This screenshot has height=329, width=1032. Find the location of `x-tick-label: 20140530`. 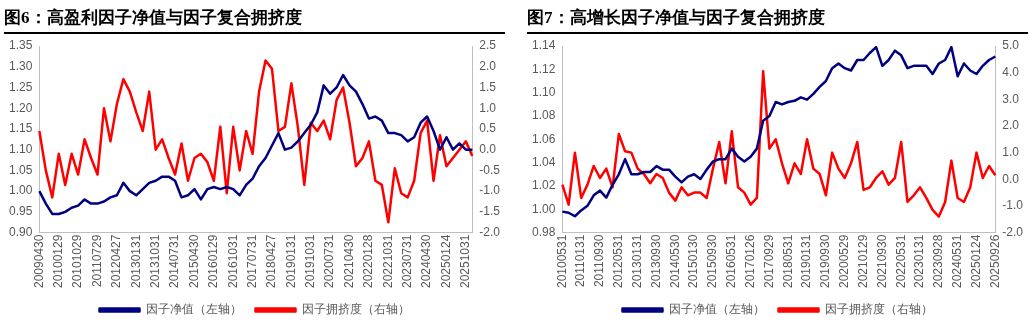

x-tick-label: 20140530 is located at coordinates (674, 261).